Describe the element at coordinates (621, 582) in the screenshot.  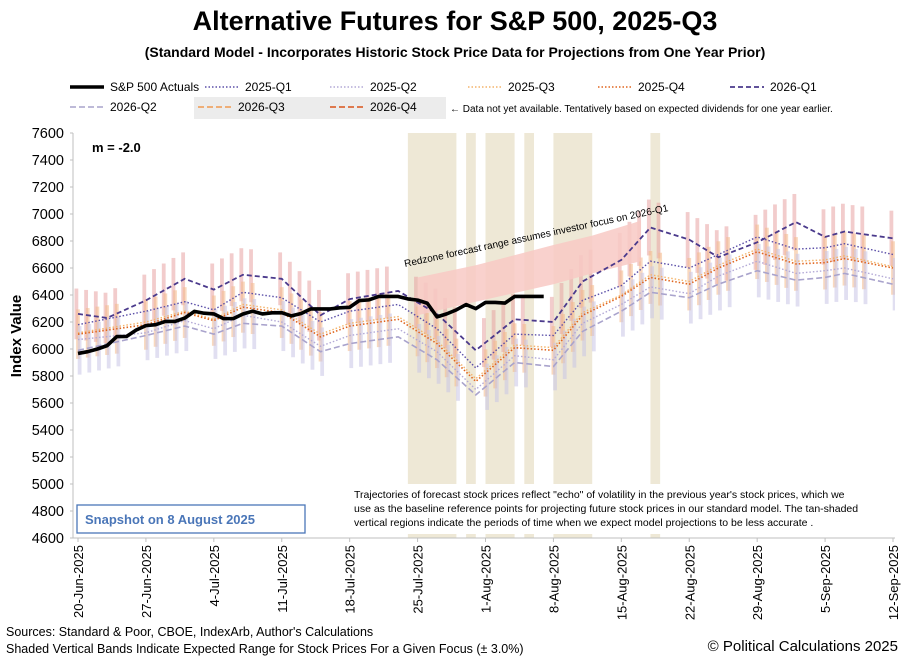
I see `x-tick-label: 15-Aug-2025` at that location.